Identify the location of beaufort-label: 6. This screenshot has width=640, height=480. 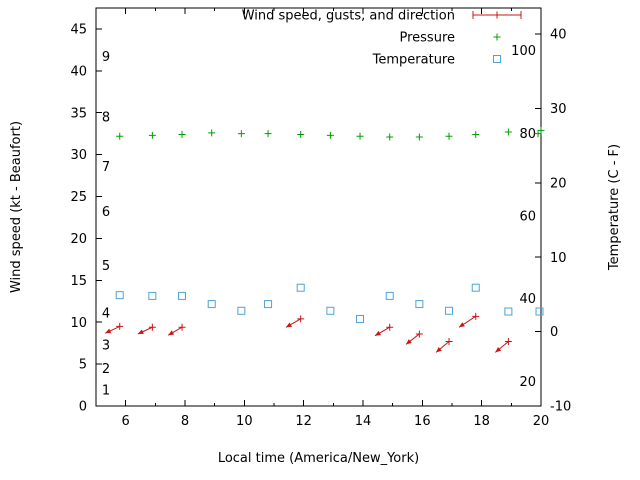
(106, 212).